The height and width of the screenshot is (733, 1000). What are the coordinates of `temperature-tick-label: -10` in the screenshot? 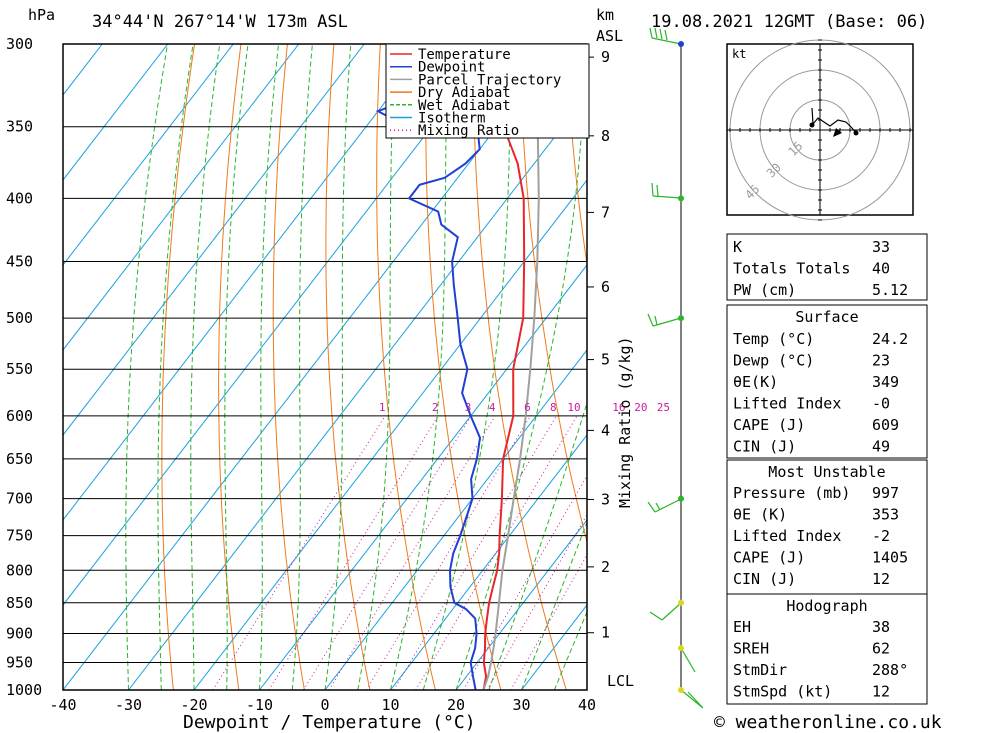 It's located at (259, 705).